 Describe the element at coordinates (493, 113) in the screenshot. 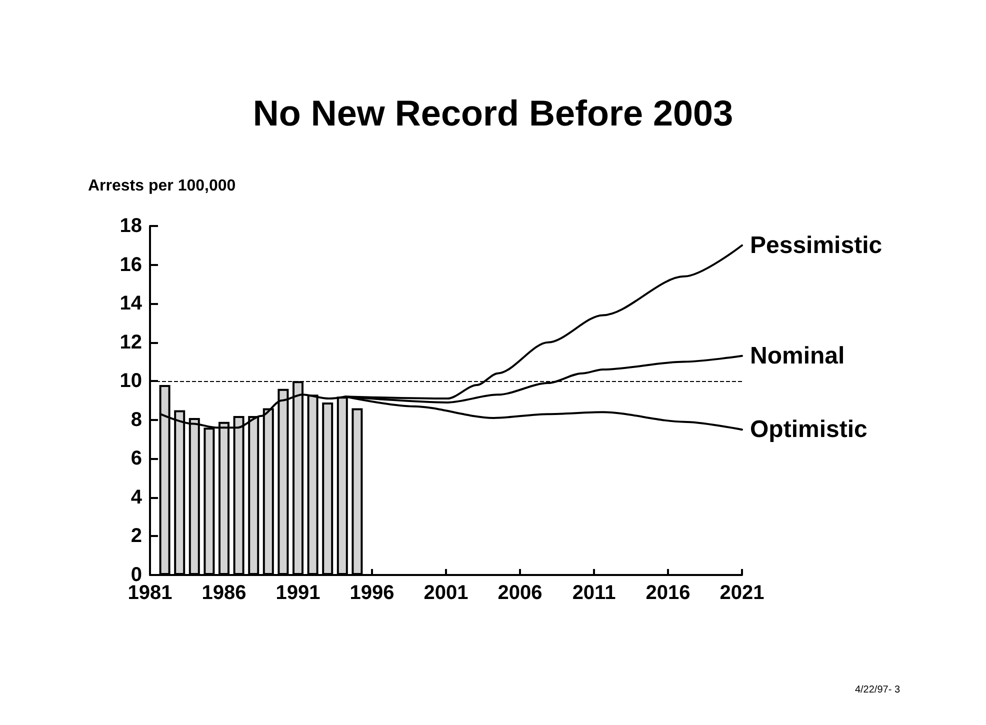

I see `chart-title: No New Record Before 2003` at that location.